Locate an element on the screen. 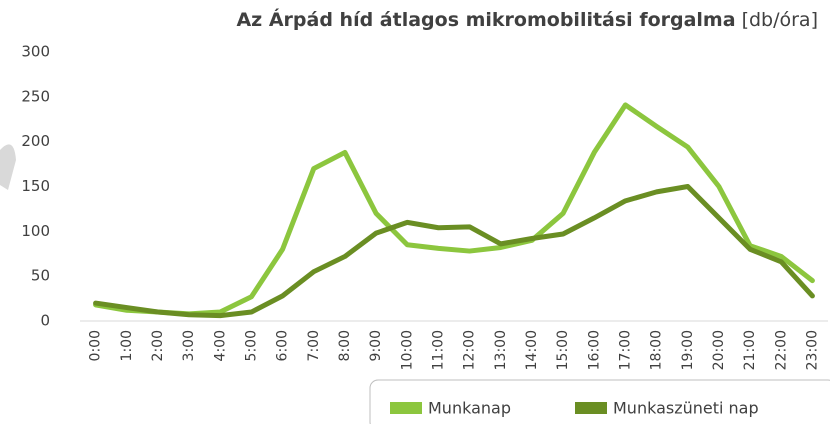 Image resolution: width=830 pixels, height=424 pixels. x-tick-label: 23:00 is located at coordinates (812, 350).